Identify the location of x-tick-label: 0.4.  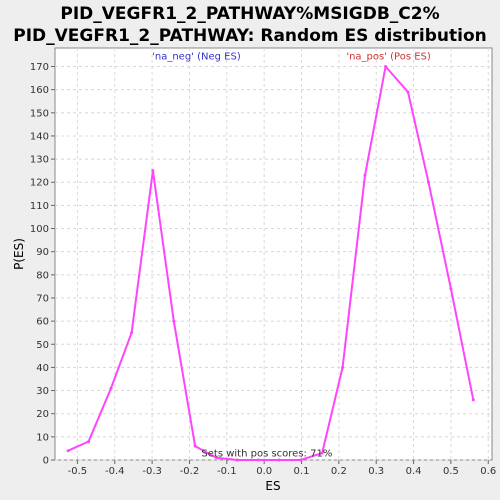
(414, 471).